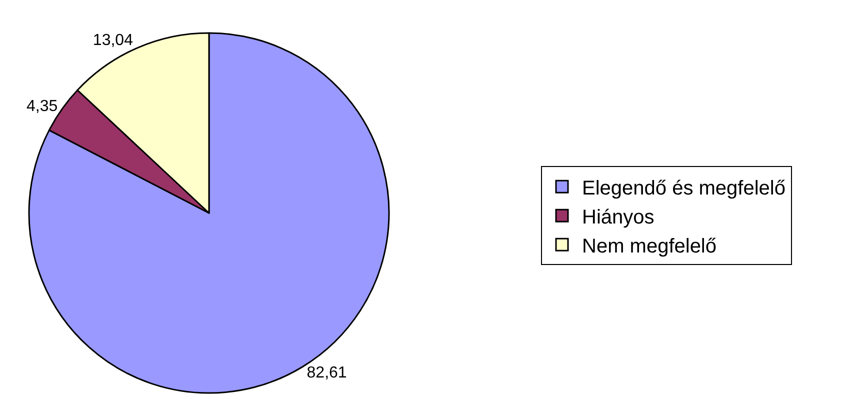 This screenshot has width=857, height=403. Describe the element at coordinates (326, 373) in the screenshot. I see `data-label: 82,61` at that location.